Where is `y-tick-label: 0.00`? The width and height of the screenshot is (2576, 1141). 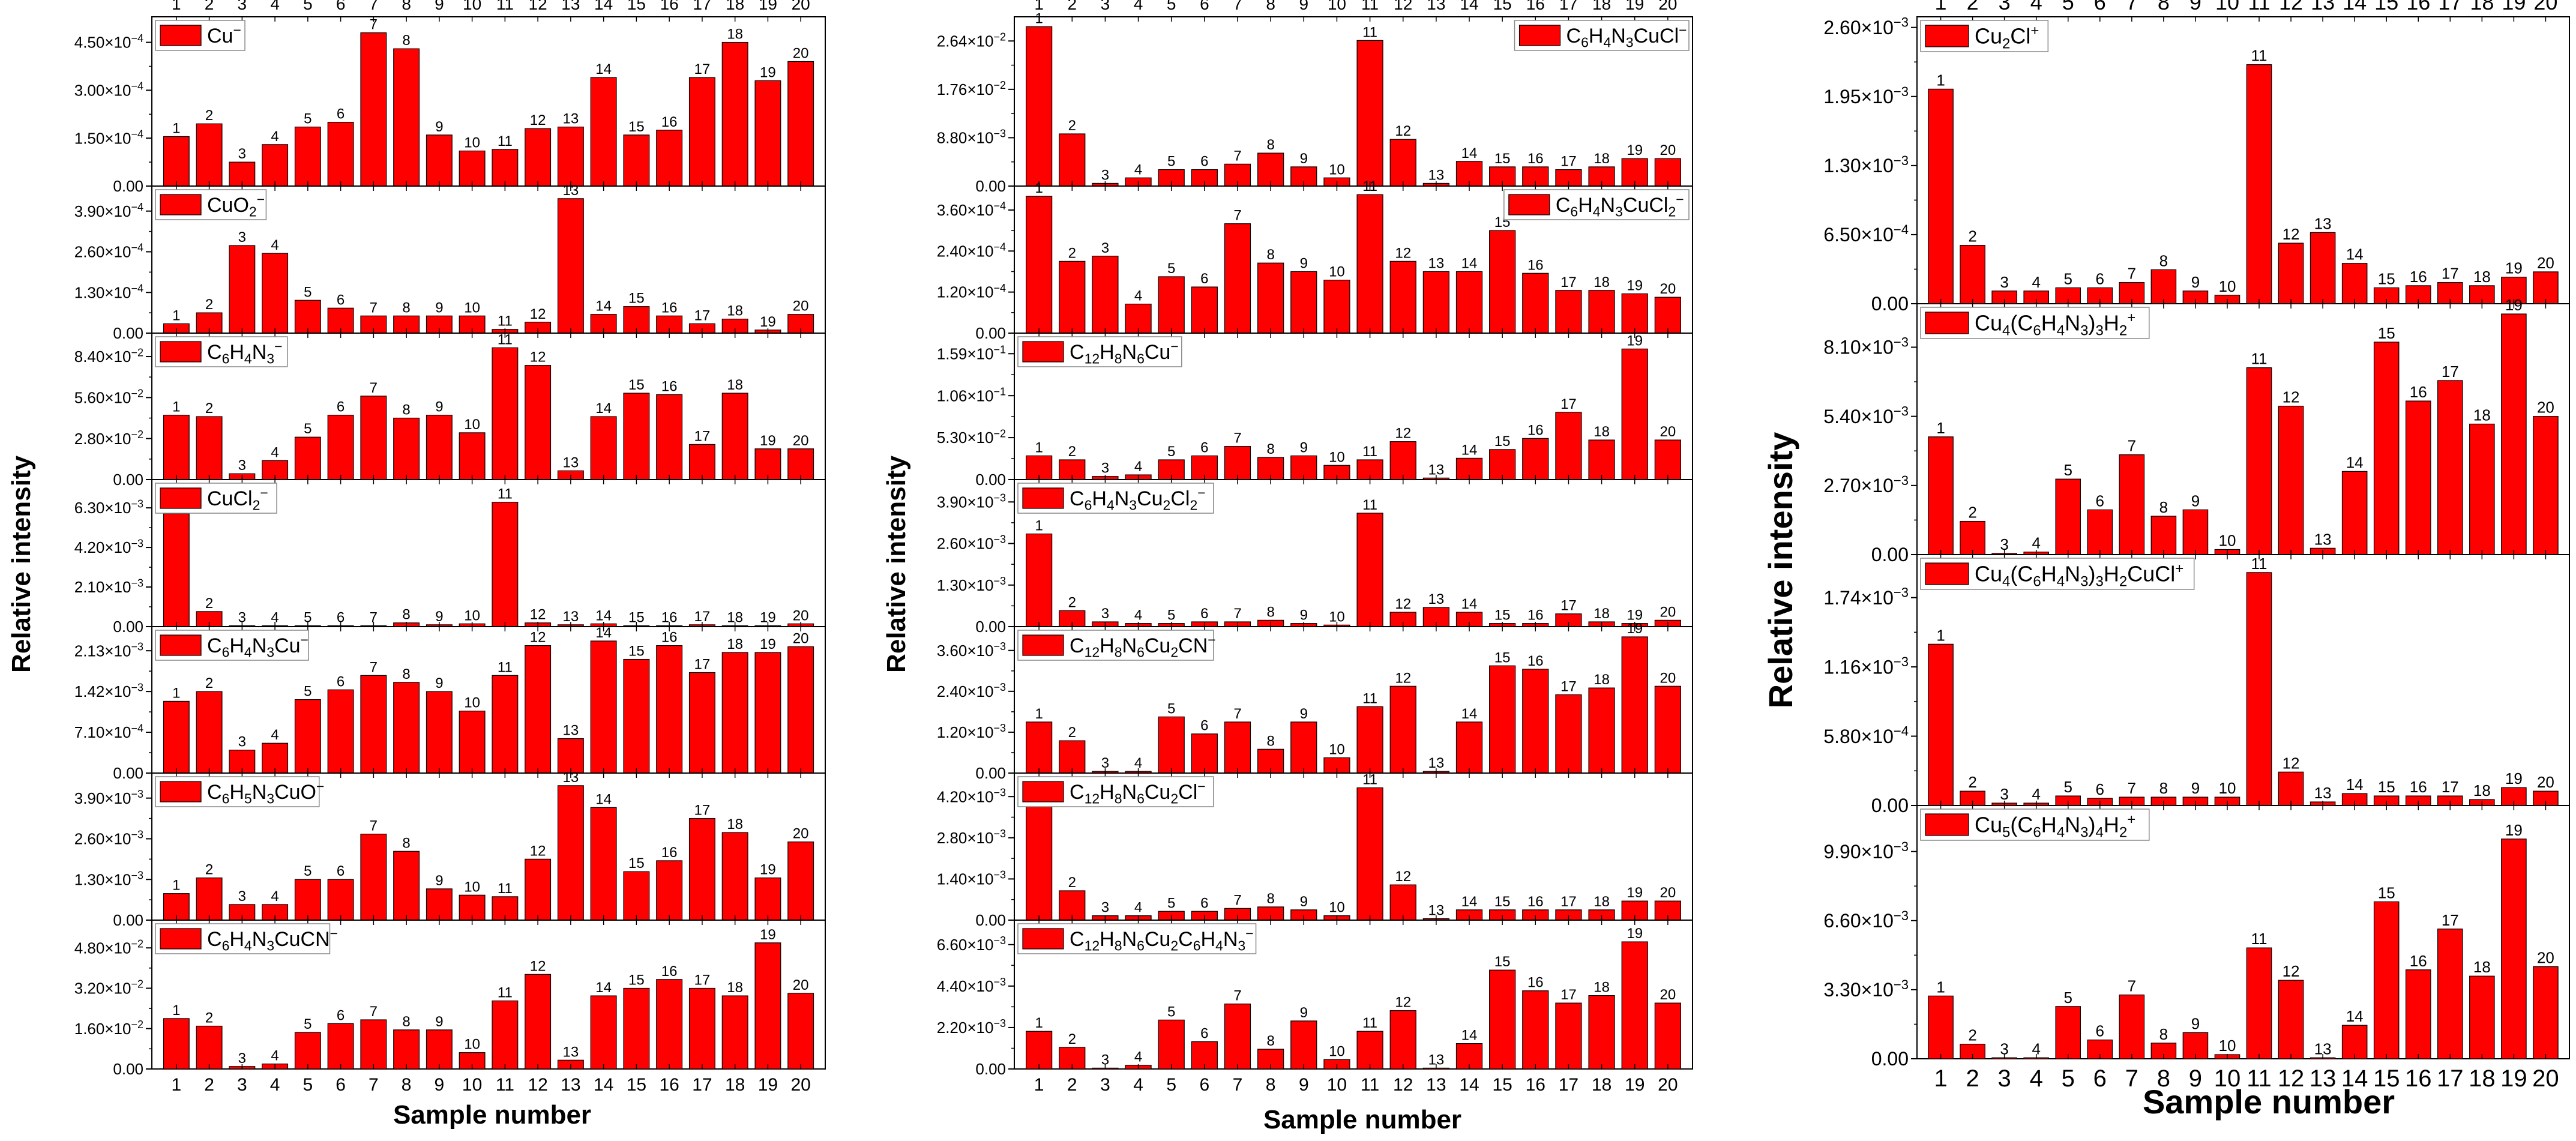
y-tick-label: 0.00 is located at coordinates (990, 480).